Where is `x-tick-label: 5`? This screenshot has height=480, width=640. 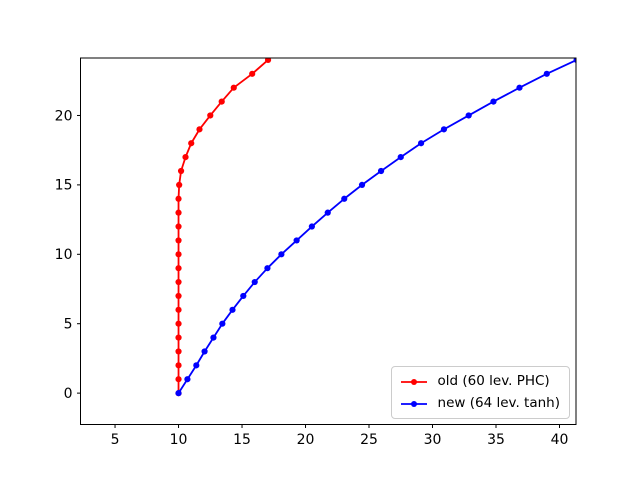
x-tick-label: 5 is located at coordinates (115, 440).